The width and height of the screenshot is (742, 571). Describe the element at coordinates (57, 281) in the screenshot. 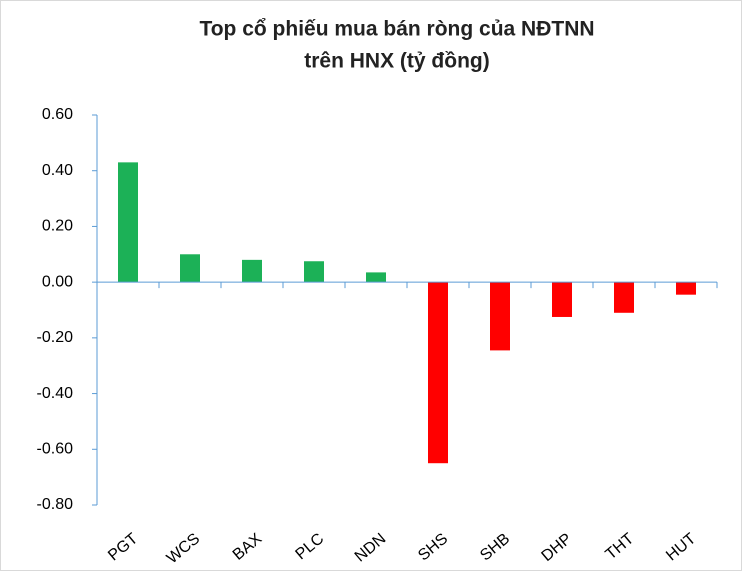

I see `y-tick-label: 0.00` at that location.